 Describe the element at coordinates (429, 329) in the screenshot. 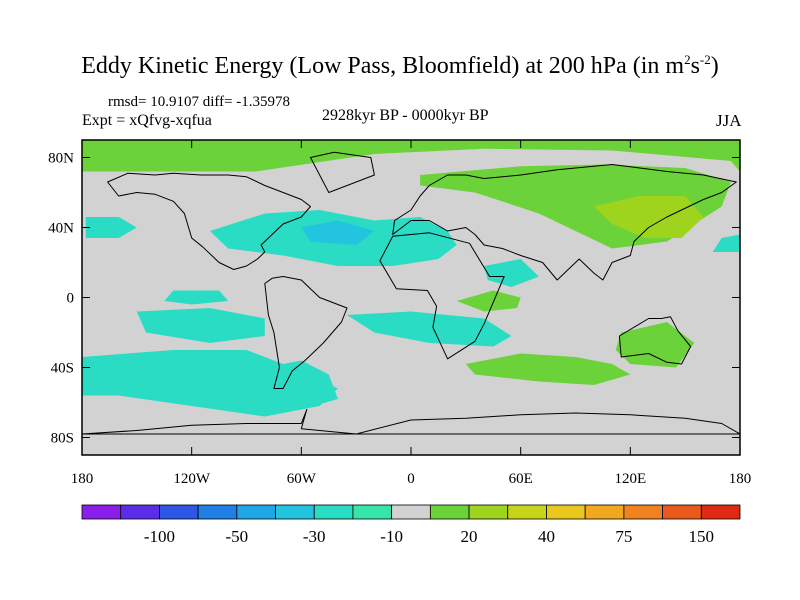

I see `region-south-atlantic-negative` at that location.